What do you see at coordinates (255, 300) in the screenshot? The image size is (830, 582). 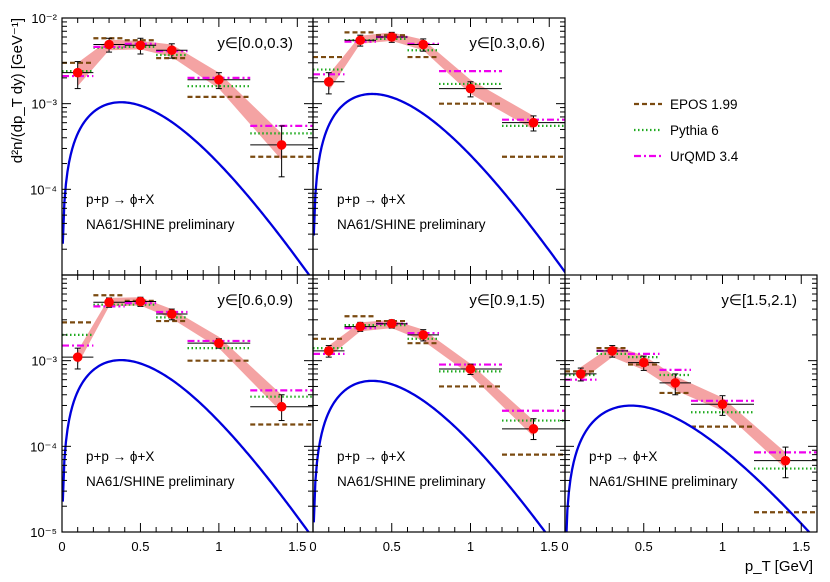 I see `rapidity-bin-title: y∈[0.6,0.9)` at bounding box center [255, 300].